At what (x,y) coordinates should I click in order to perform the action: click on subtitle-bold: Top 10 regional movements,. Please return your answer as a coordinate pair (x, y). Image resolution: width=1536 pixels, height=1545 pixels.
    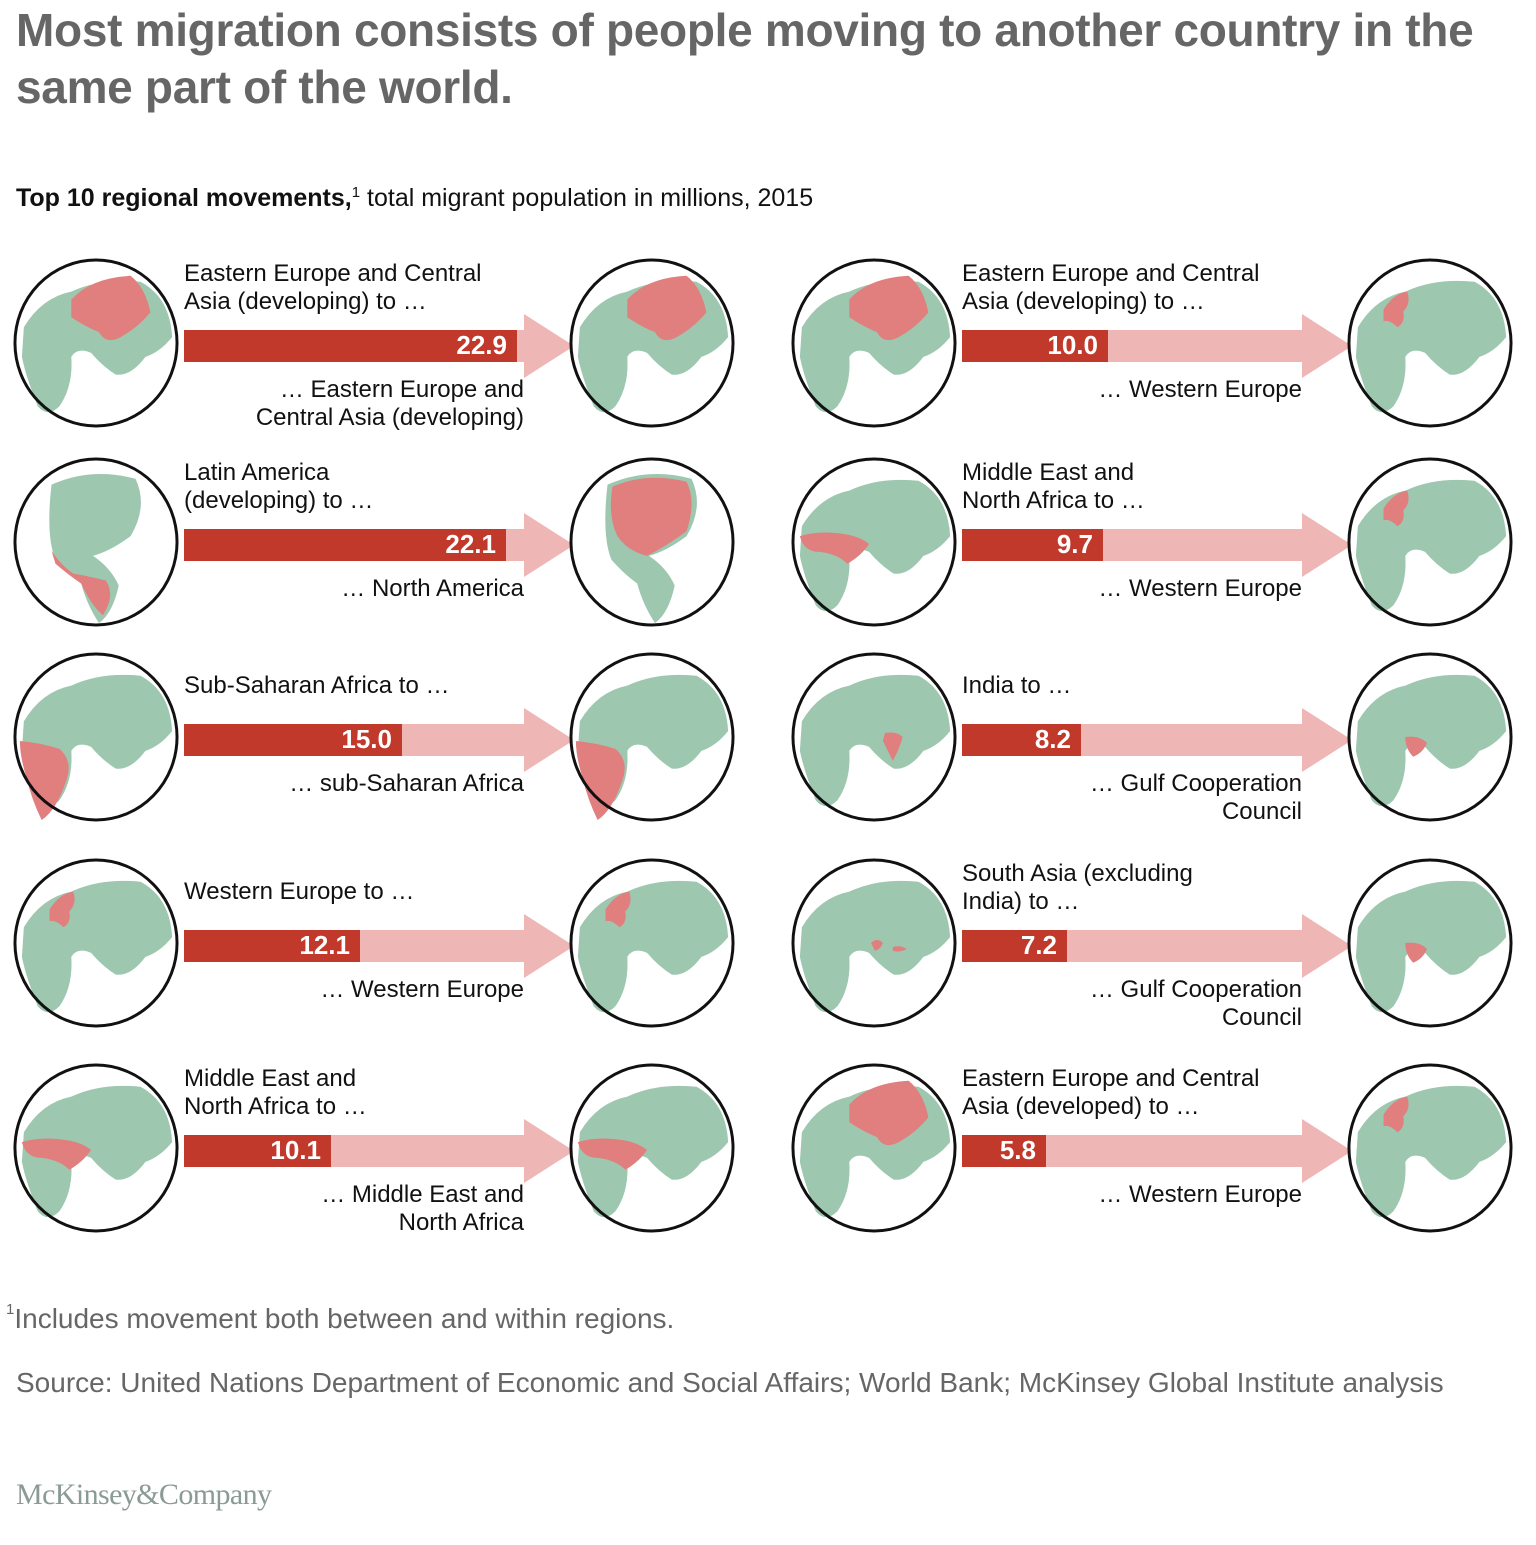
    Looking at the image, I should click on (184, 198).